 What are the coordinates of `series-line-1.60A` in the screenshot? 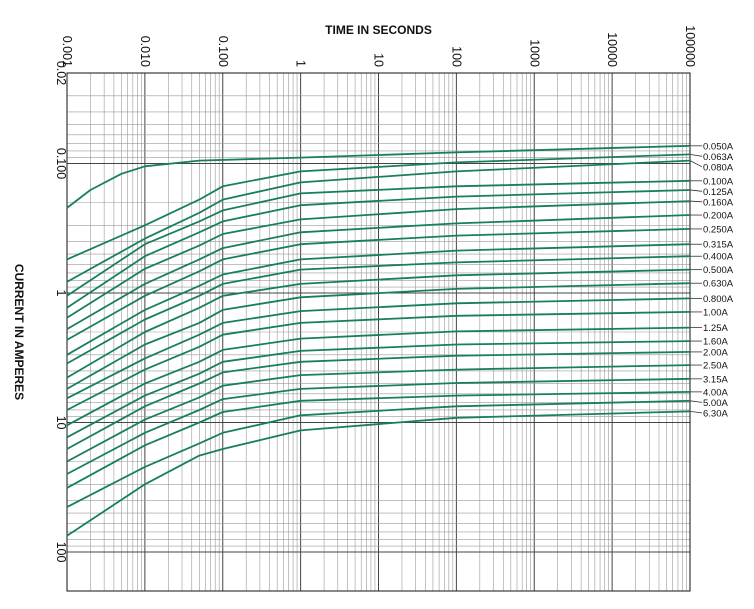 It's located at (378, 389).